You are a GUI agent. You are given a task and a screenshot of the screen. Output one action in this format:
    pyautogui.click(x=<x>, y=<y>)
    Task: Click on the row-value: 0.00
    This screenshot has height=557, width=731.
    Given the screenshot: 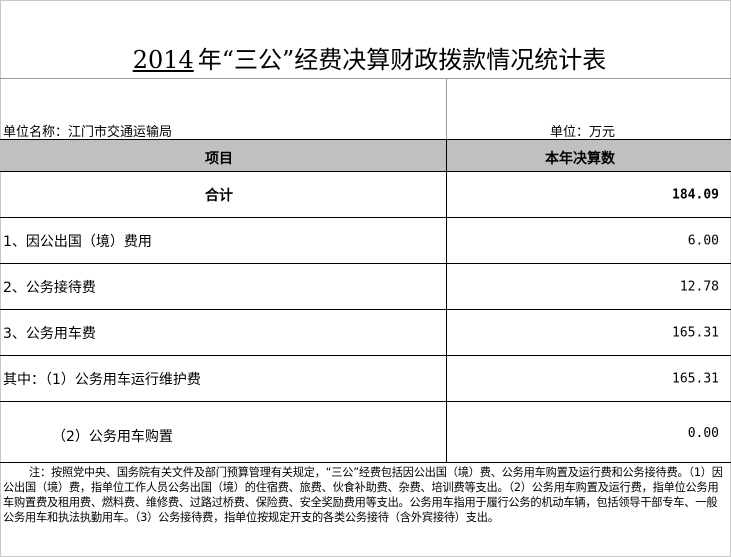 What is the action you would take?
    pyautogui.click(x=703, y=433)
    